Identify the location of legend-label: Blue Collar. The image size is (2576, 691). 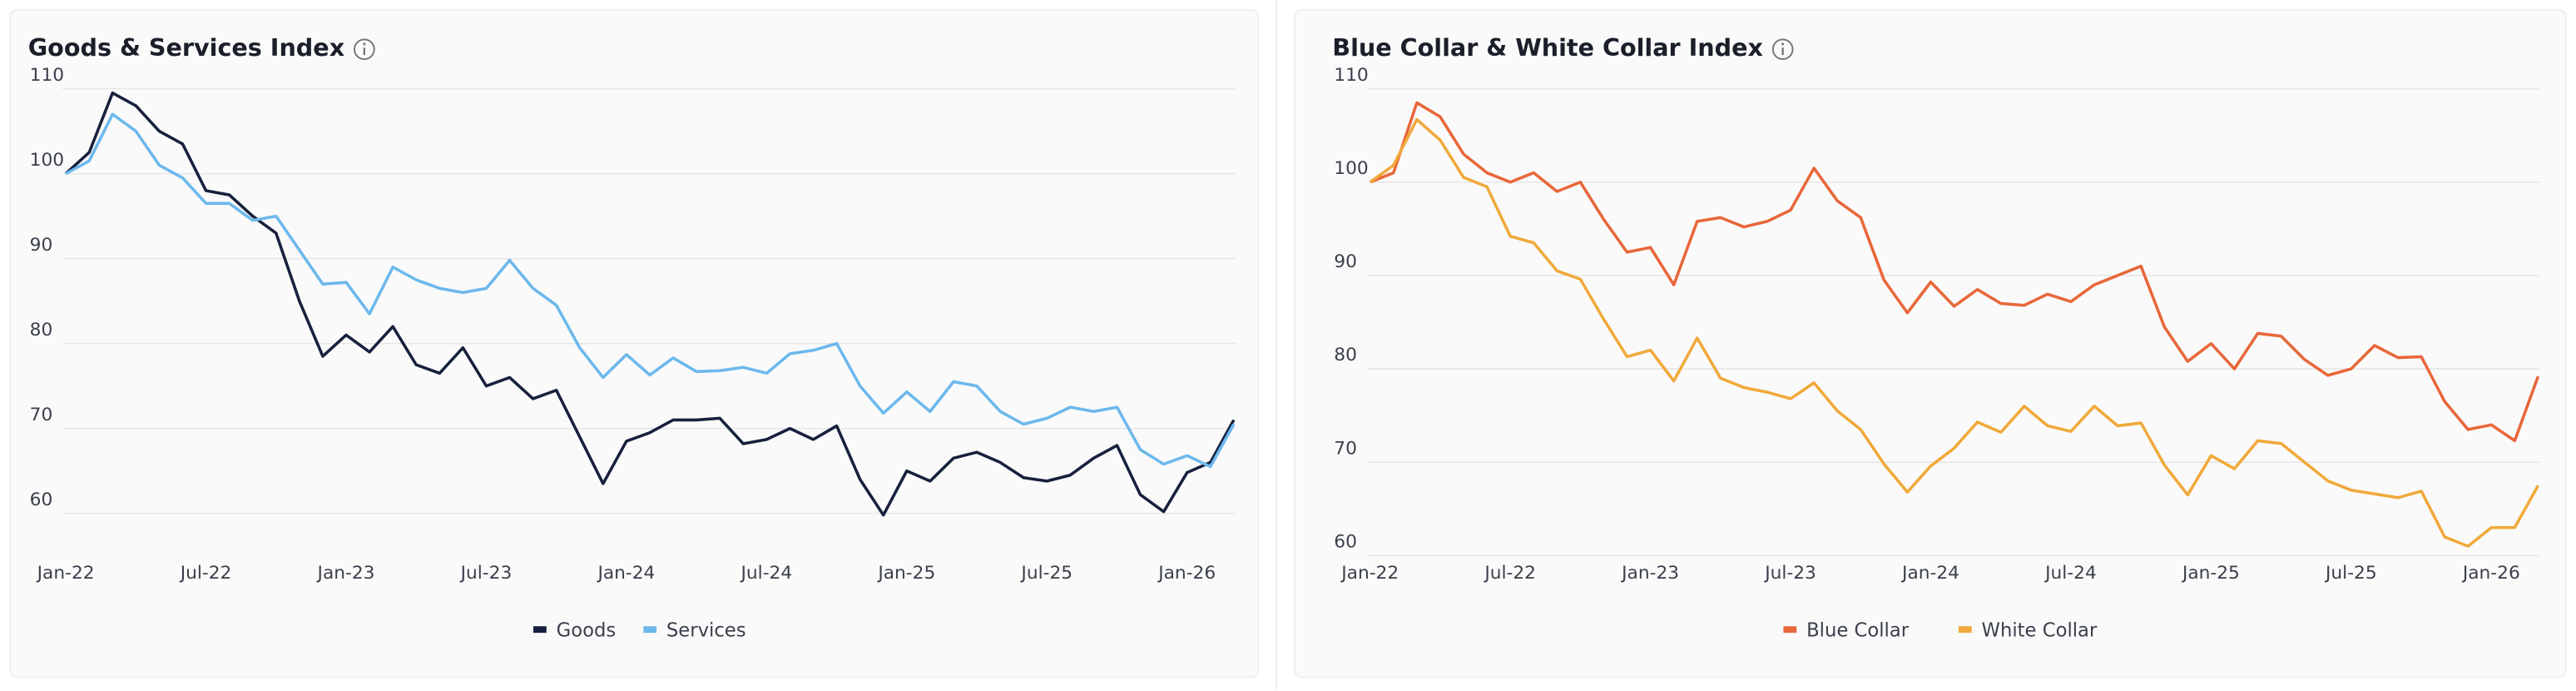
(1858, 631).